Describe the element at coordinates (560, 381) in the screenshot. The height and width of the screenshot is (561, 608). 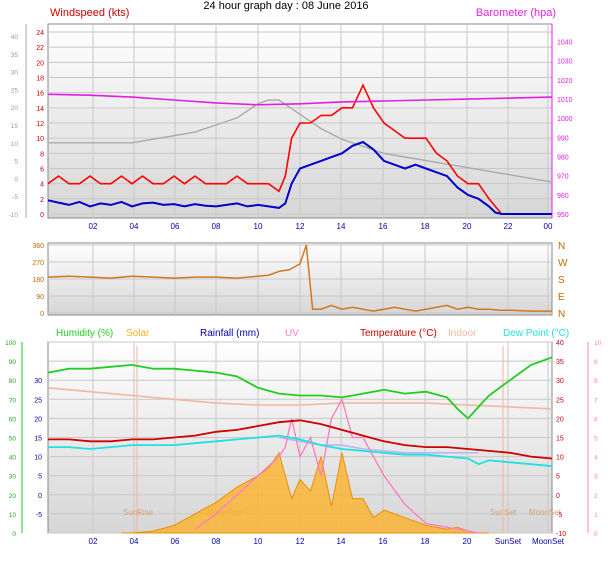
I see `y2-tick-label: 30` at that location.